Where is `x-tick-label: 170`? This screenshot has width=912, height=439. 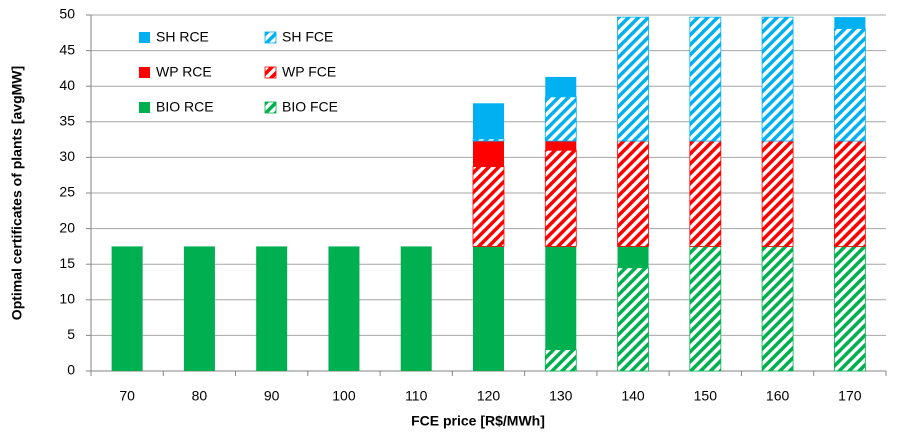
x-tick-label: 170 is located at coordinates (850, 396).